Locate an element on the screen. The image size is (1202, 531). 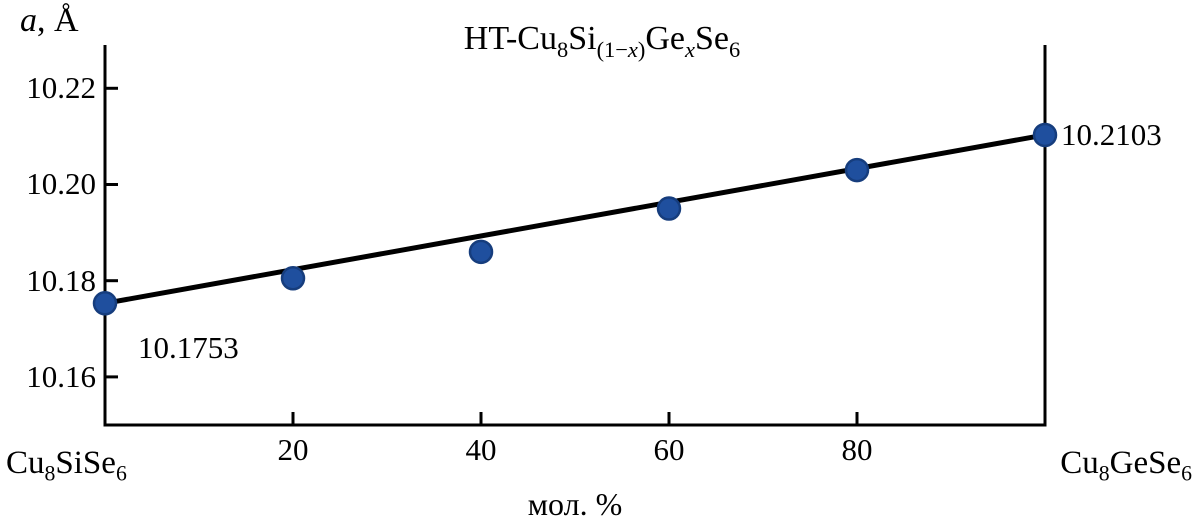
y-tick-label: 10.20 is located at coordinates (61, 184).